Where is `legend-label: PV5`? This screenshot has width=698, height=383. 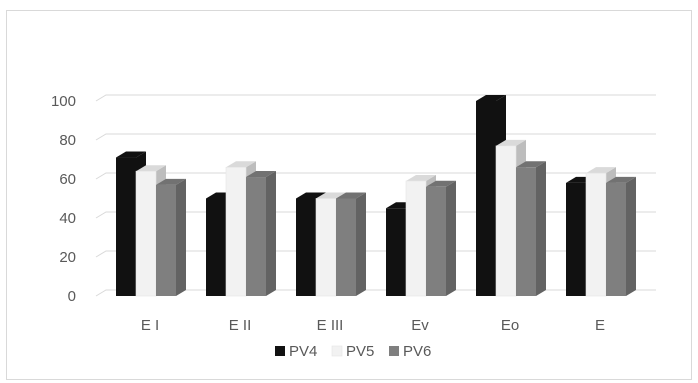
legend-label: PV5 is located at coordinates (360, 351).